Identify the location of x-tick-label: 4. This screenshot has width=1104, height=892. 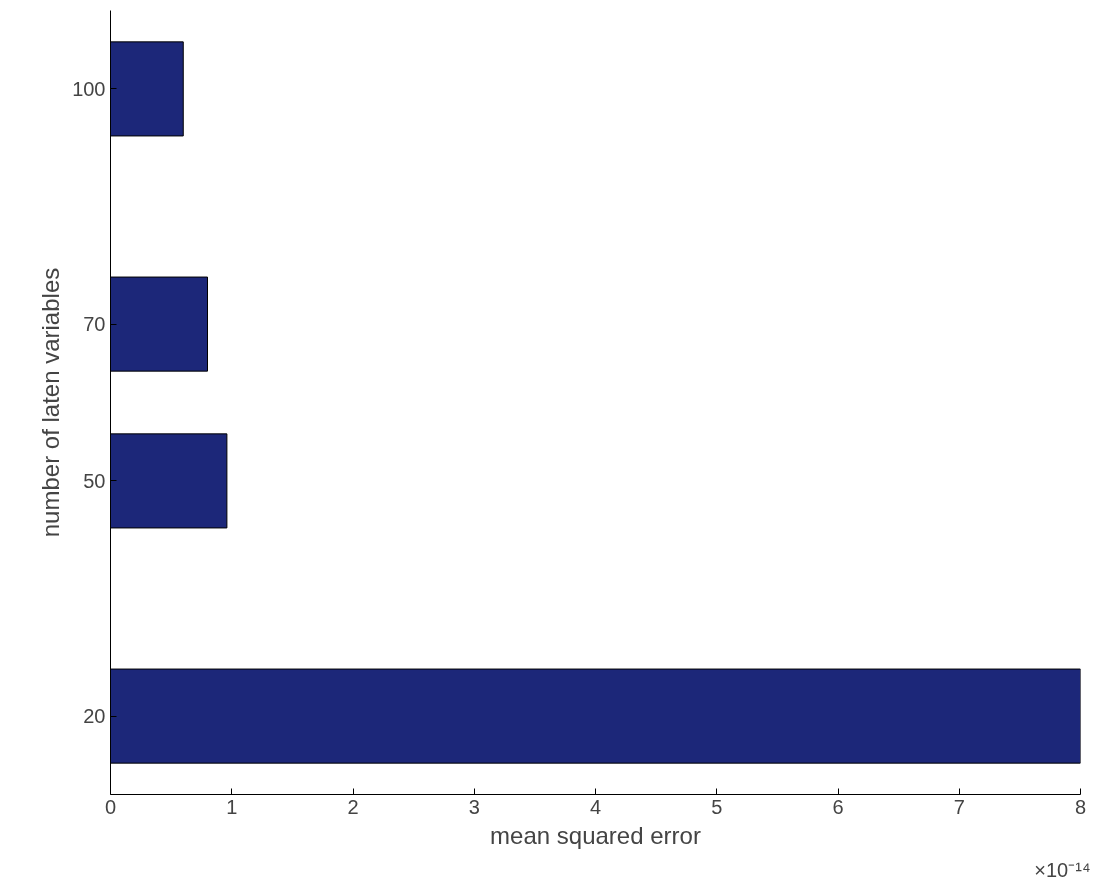
(595, 806).